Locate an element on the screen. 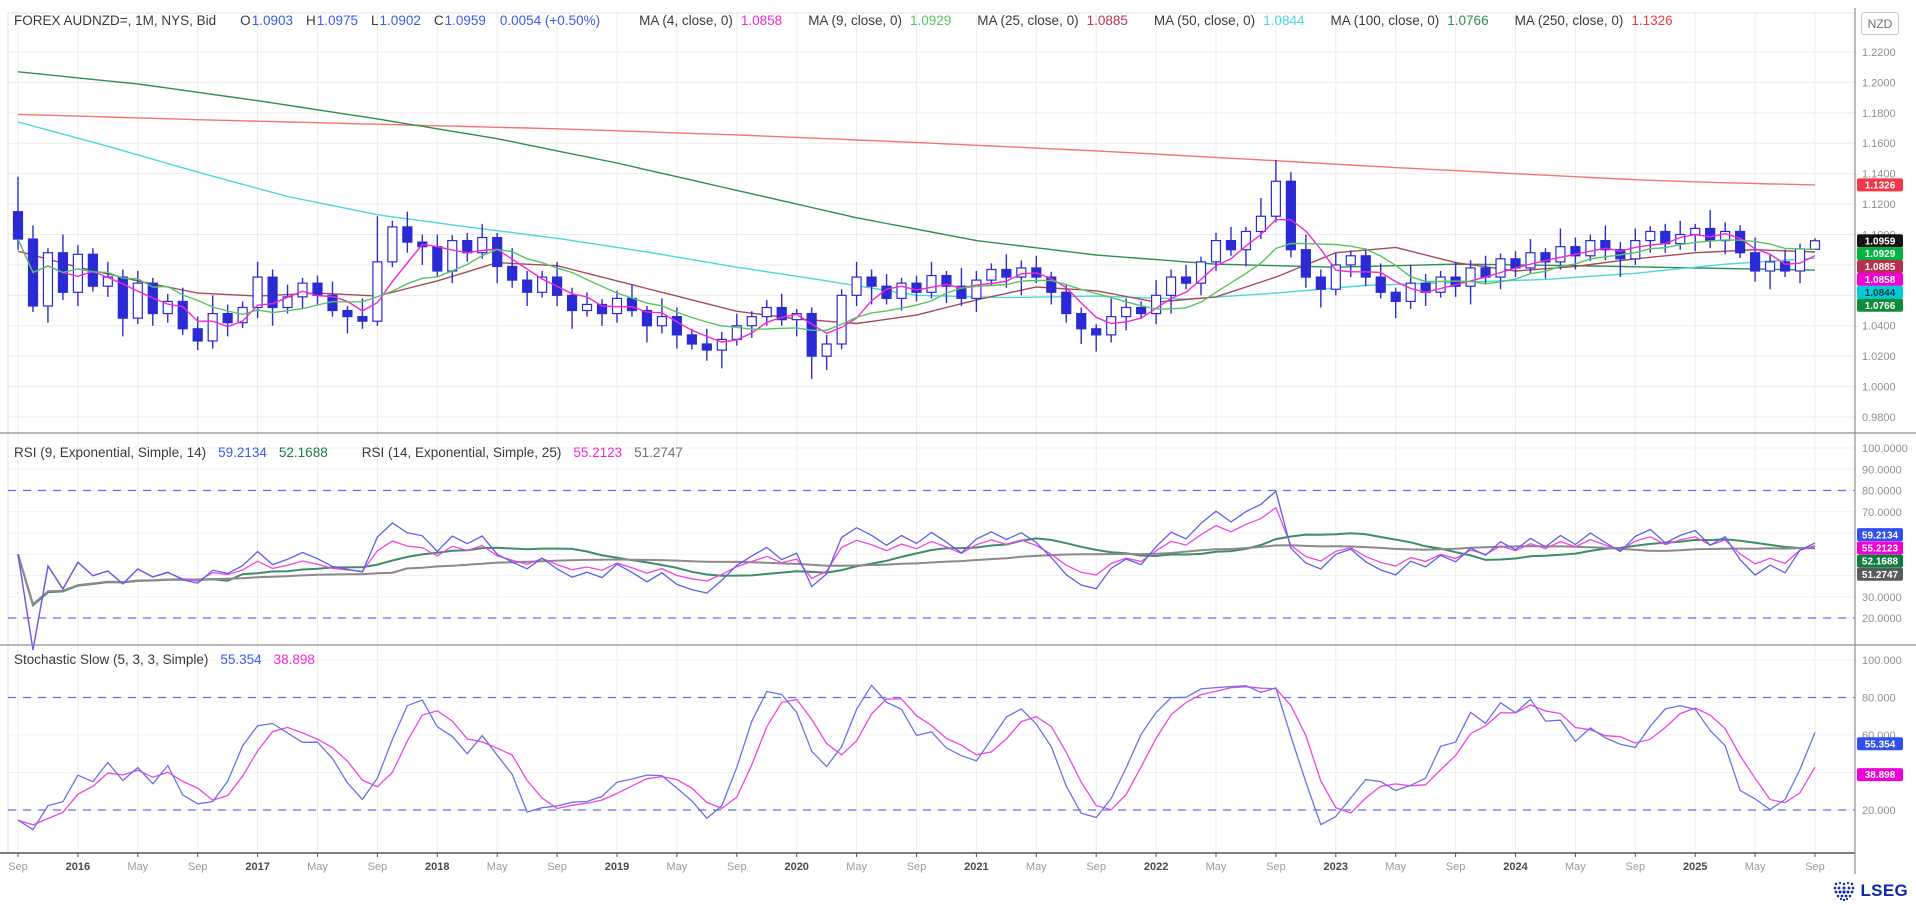  price-tick-label: 1.2200 is located at coordinates (1879, 53).